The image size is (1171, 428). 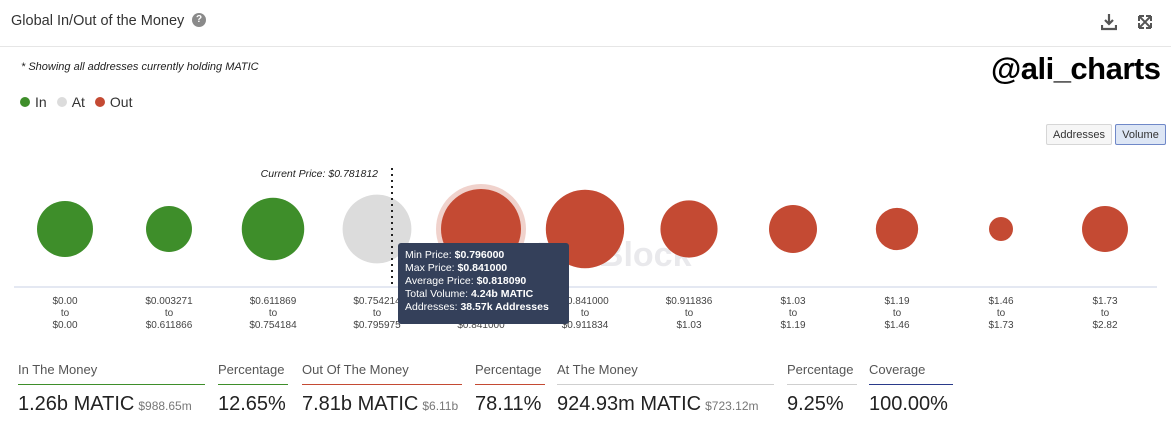 What do you see at coordinates (253, 388) in the screenshot?
I see `stat-in-percentage: Percentage 12.65%` at bounding box center [253, 388].